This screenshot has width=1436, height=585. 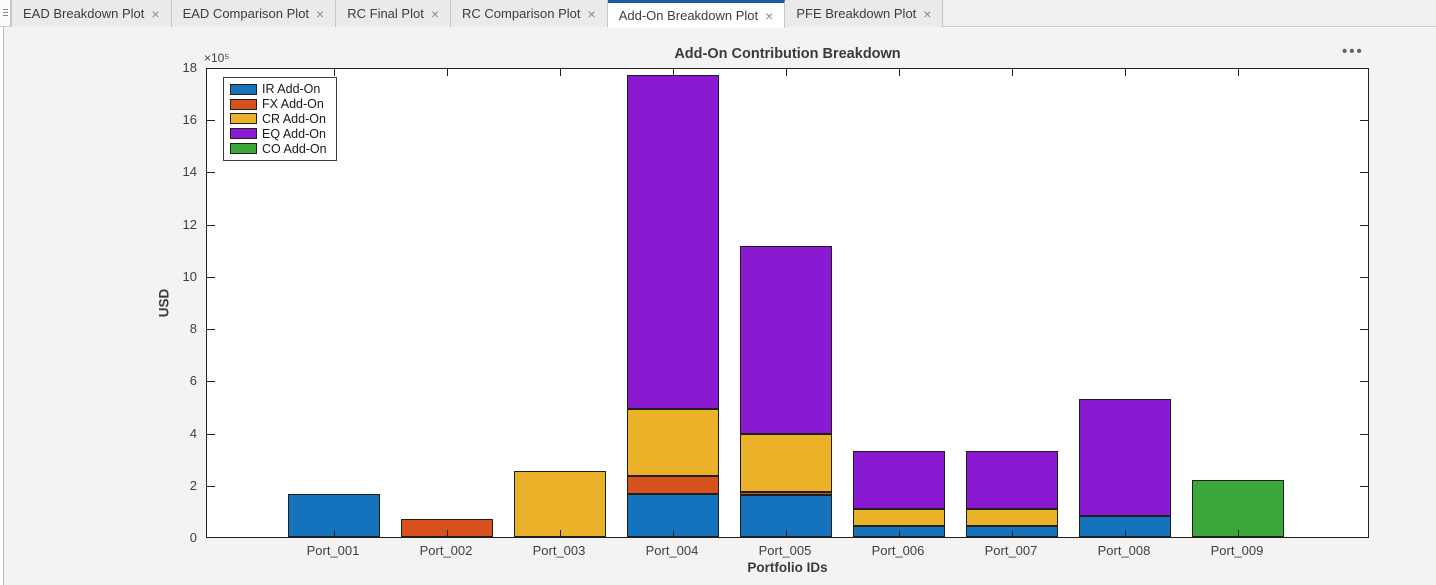 I want to click on bar-segment-co-add-on, so click(x=1238, y=508).